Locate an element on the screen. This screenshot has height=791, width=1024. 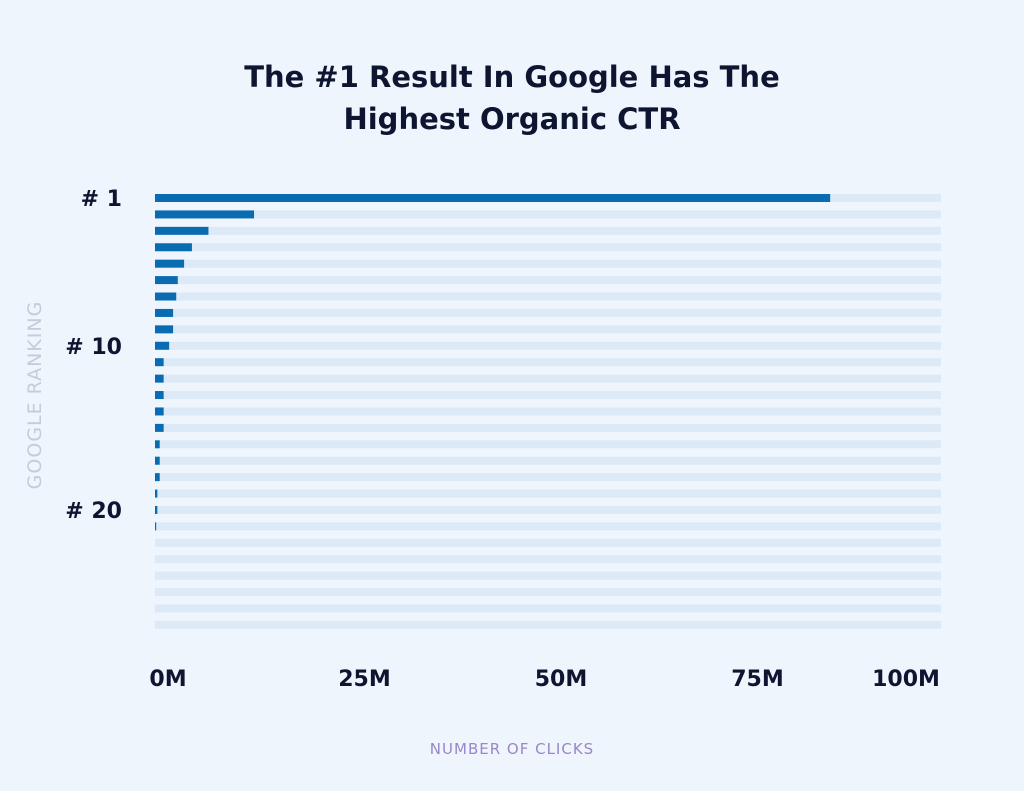
x-tick-label: 25M is located at coordinates (364, 679).